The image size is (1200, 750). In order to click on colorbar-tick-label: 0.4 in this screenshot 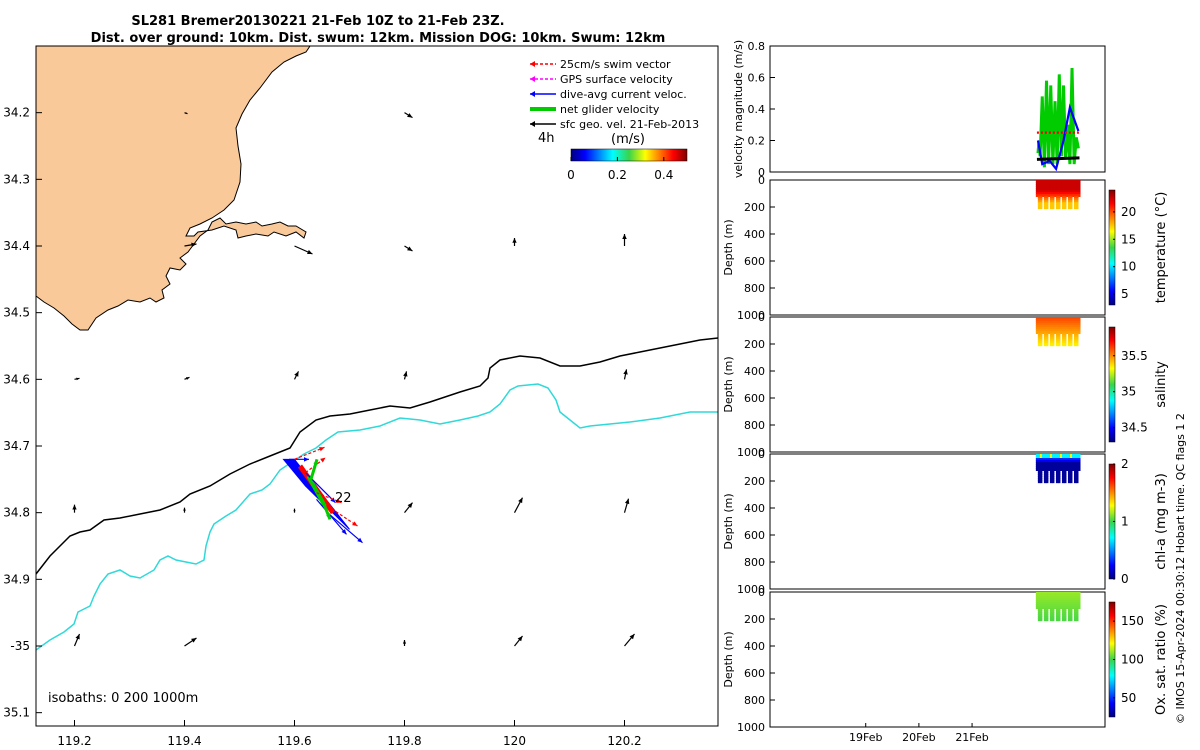, I will do `click(663, 175)`.